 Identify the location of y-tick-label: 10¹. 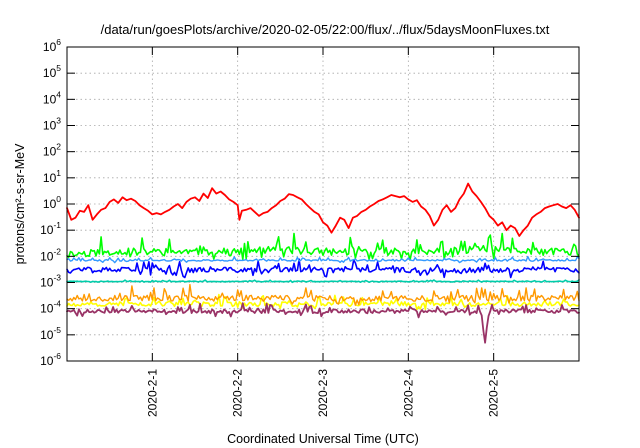
(52, 176).